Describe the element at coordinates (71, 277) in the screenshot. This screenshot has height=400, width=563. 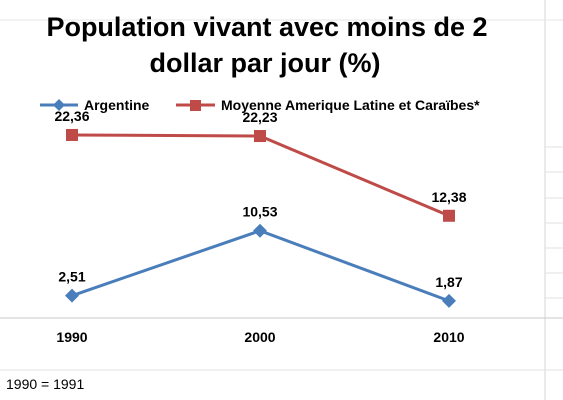
I see `data-label-argentine-1990: 2,51` at that location.